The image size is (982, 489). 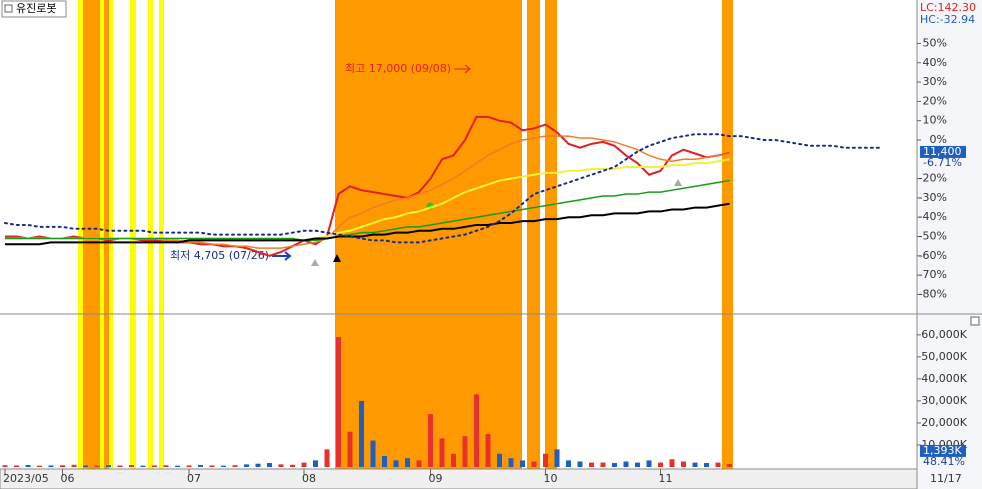 I want to click on y-tick-label: -40%, so click(x=933, y=216).